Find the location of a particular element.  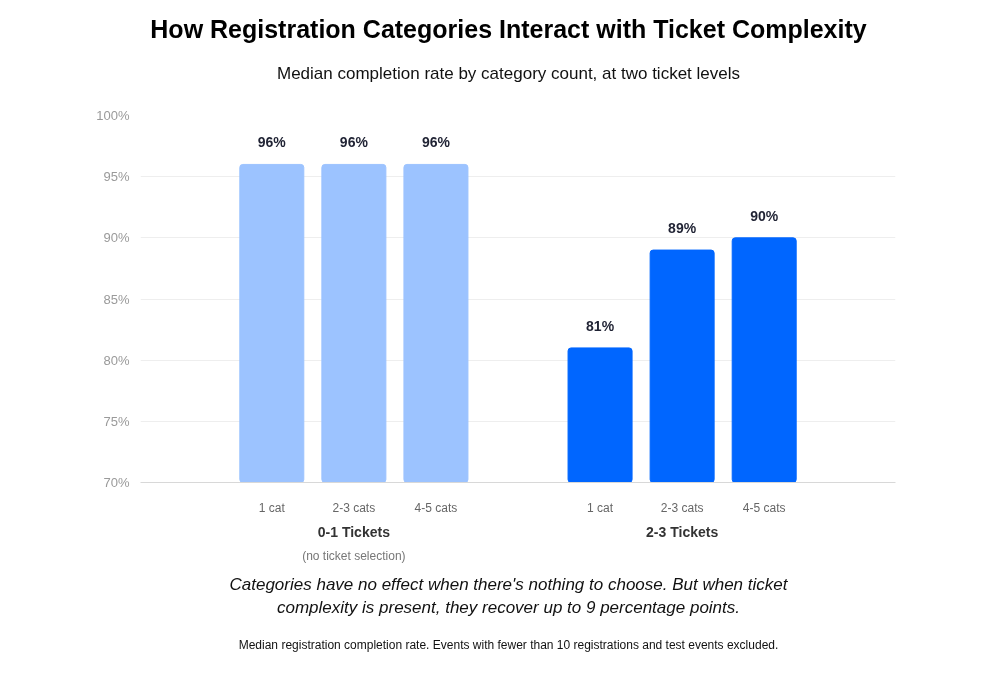

text: 0-1 Tickets is located at coordinates (354, 531).